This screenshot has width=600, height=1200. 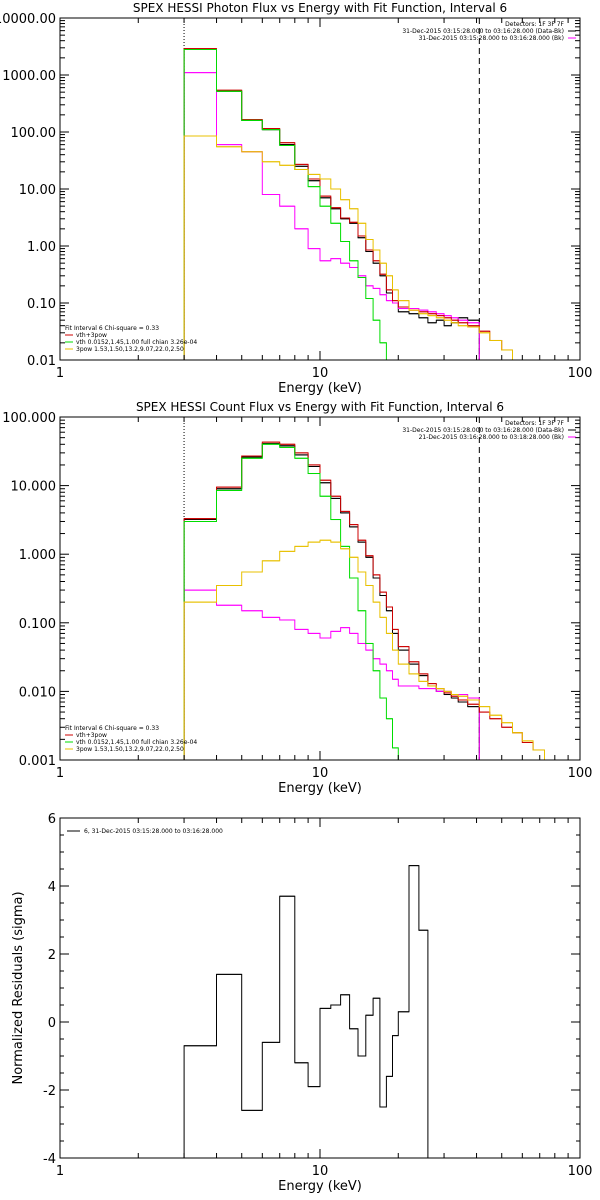 I want to click on y-tick-label: 1.000, so click(x=37, y=555).